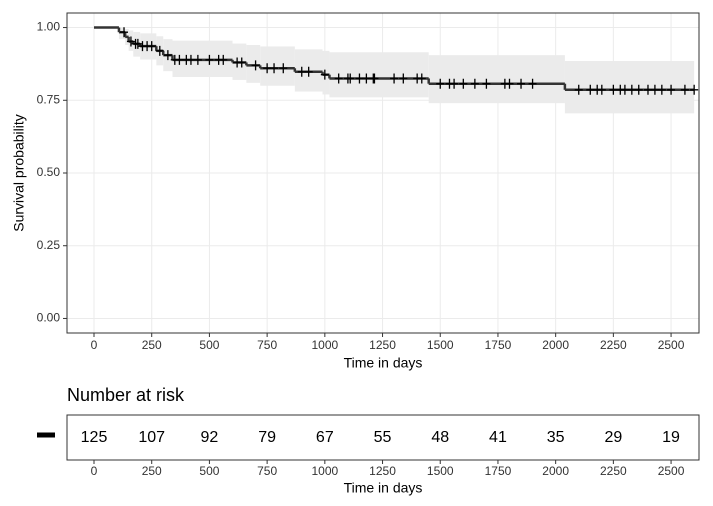 This screenshot has width=713, height=506. Describe the element at coordinates (49, 172) in the screenshot. I see `y-tick-label: 0.50` at that location.